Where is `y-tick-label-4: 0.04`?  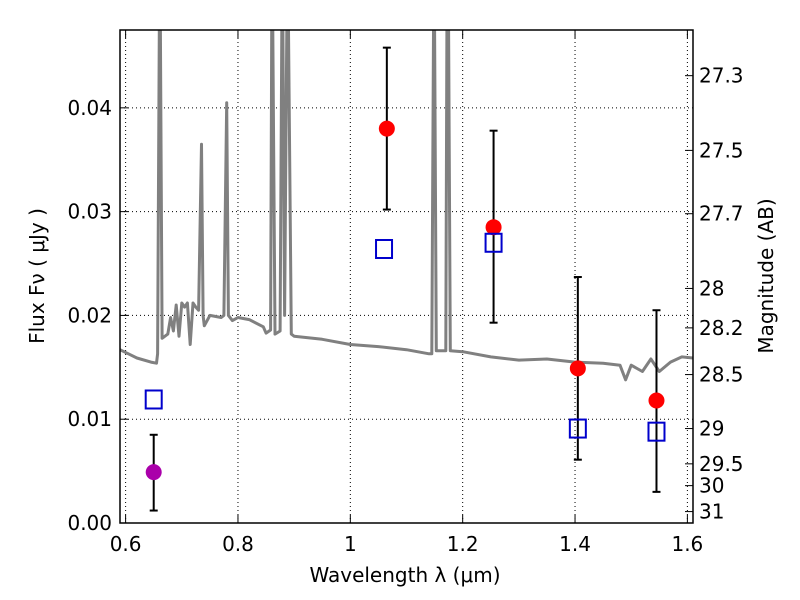
y-tick-label-4: 0.04 is located at coordinates (89, 108).